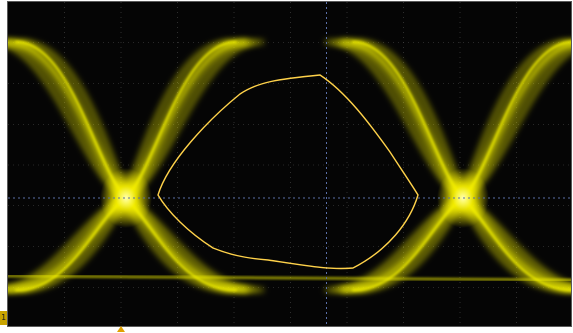 This screenshot has height=333, width=573. What do you see at coordinates (121, 329) in the screenshot?
I see `trigger-position-arrow-icon` at bounding box center [121, 329].